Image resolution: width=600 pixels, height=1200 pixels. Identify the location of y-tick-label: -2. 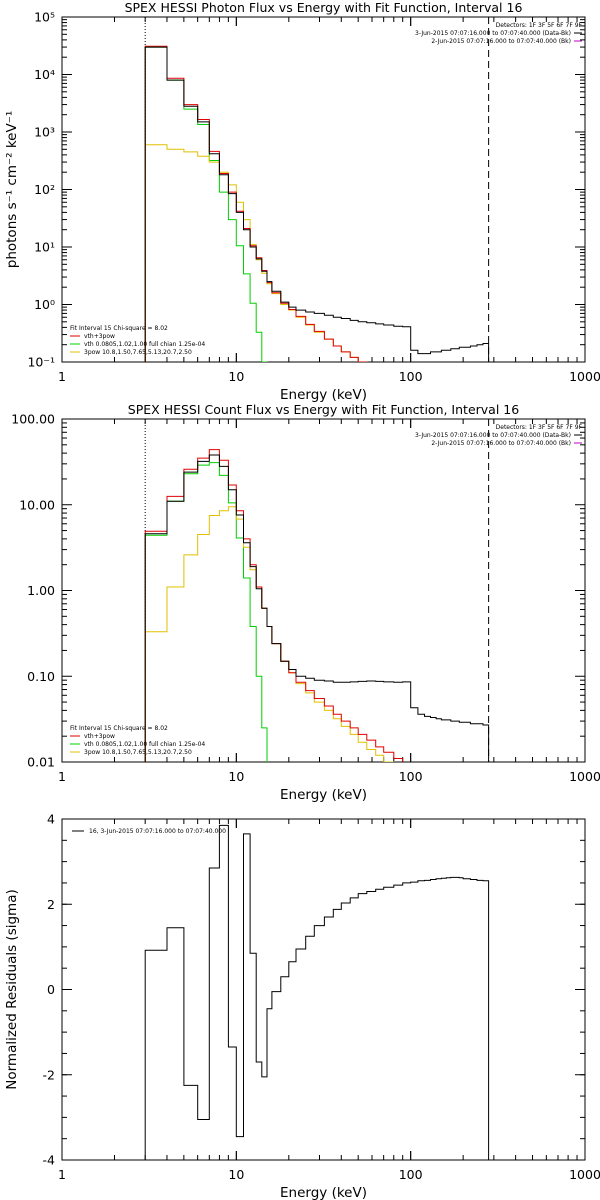
(49, 1074).